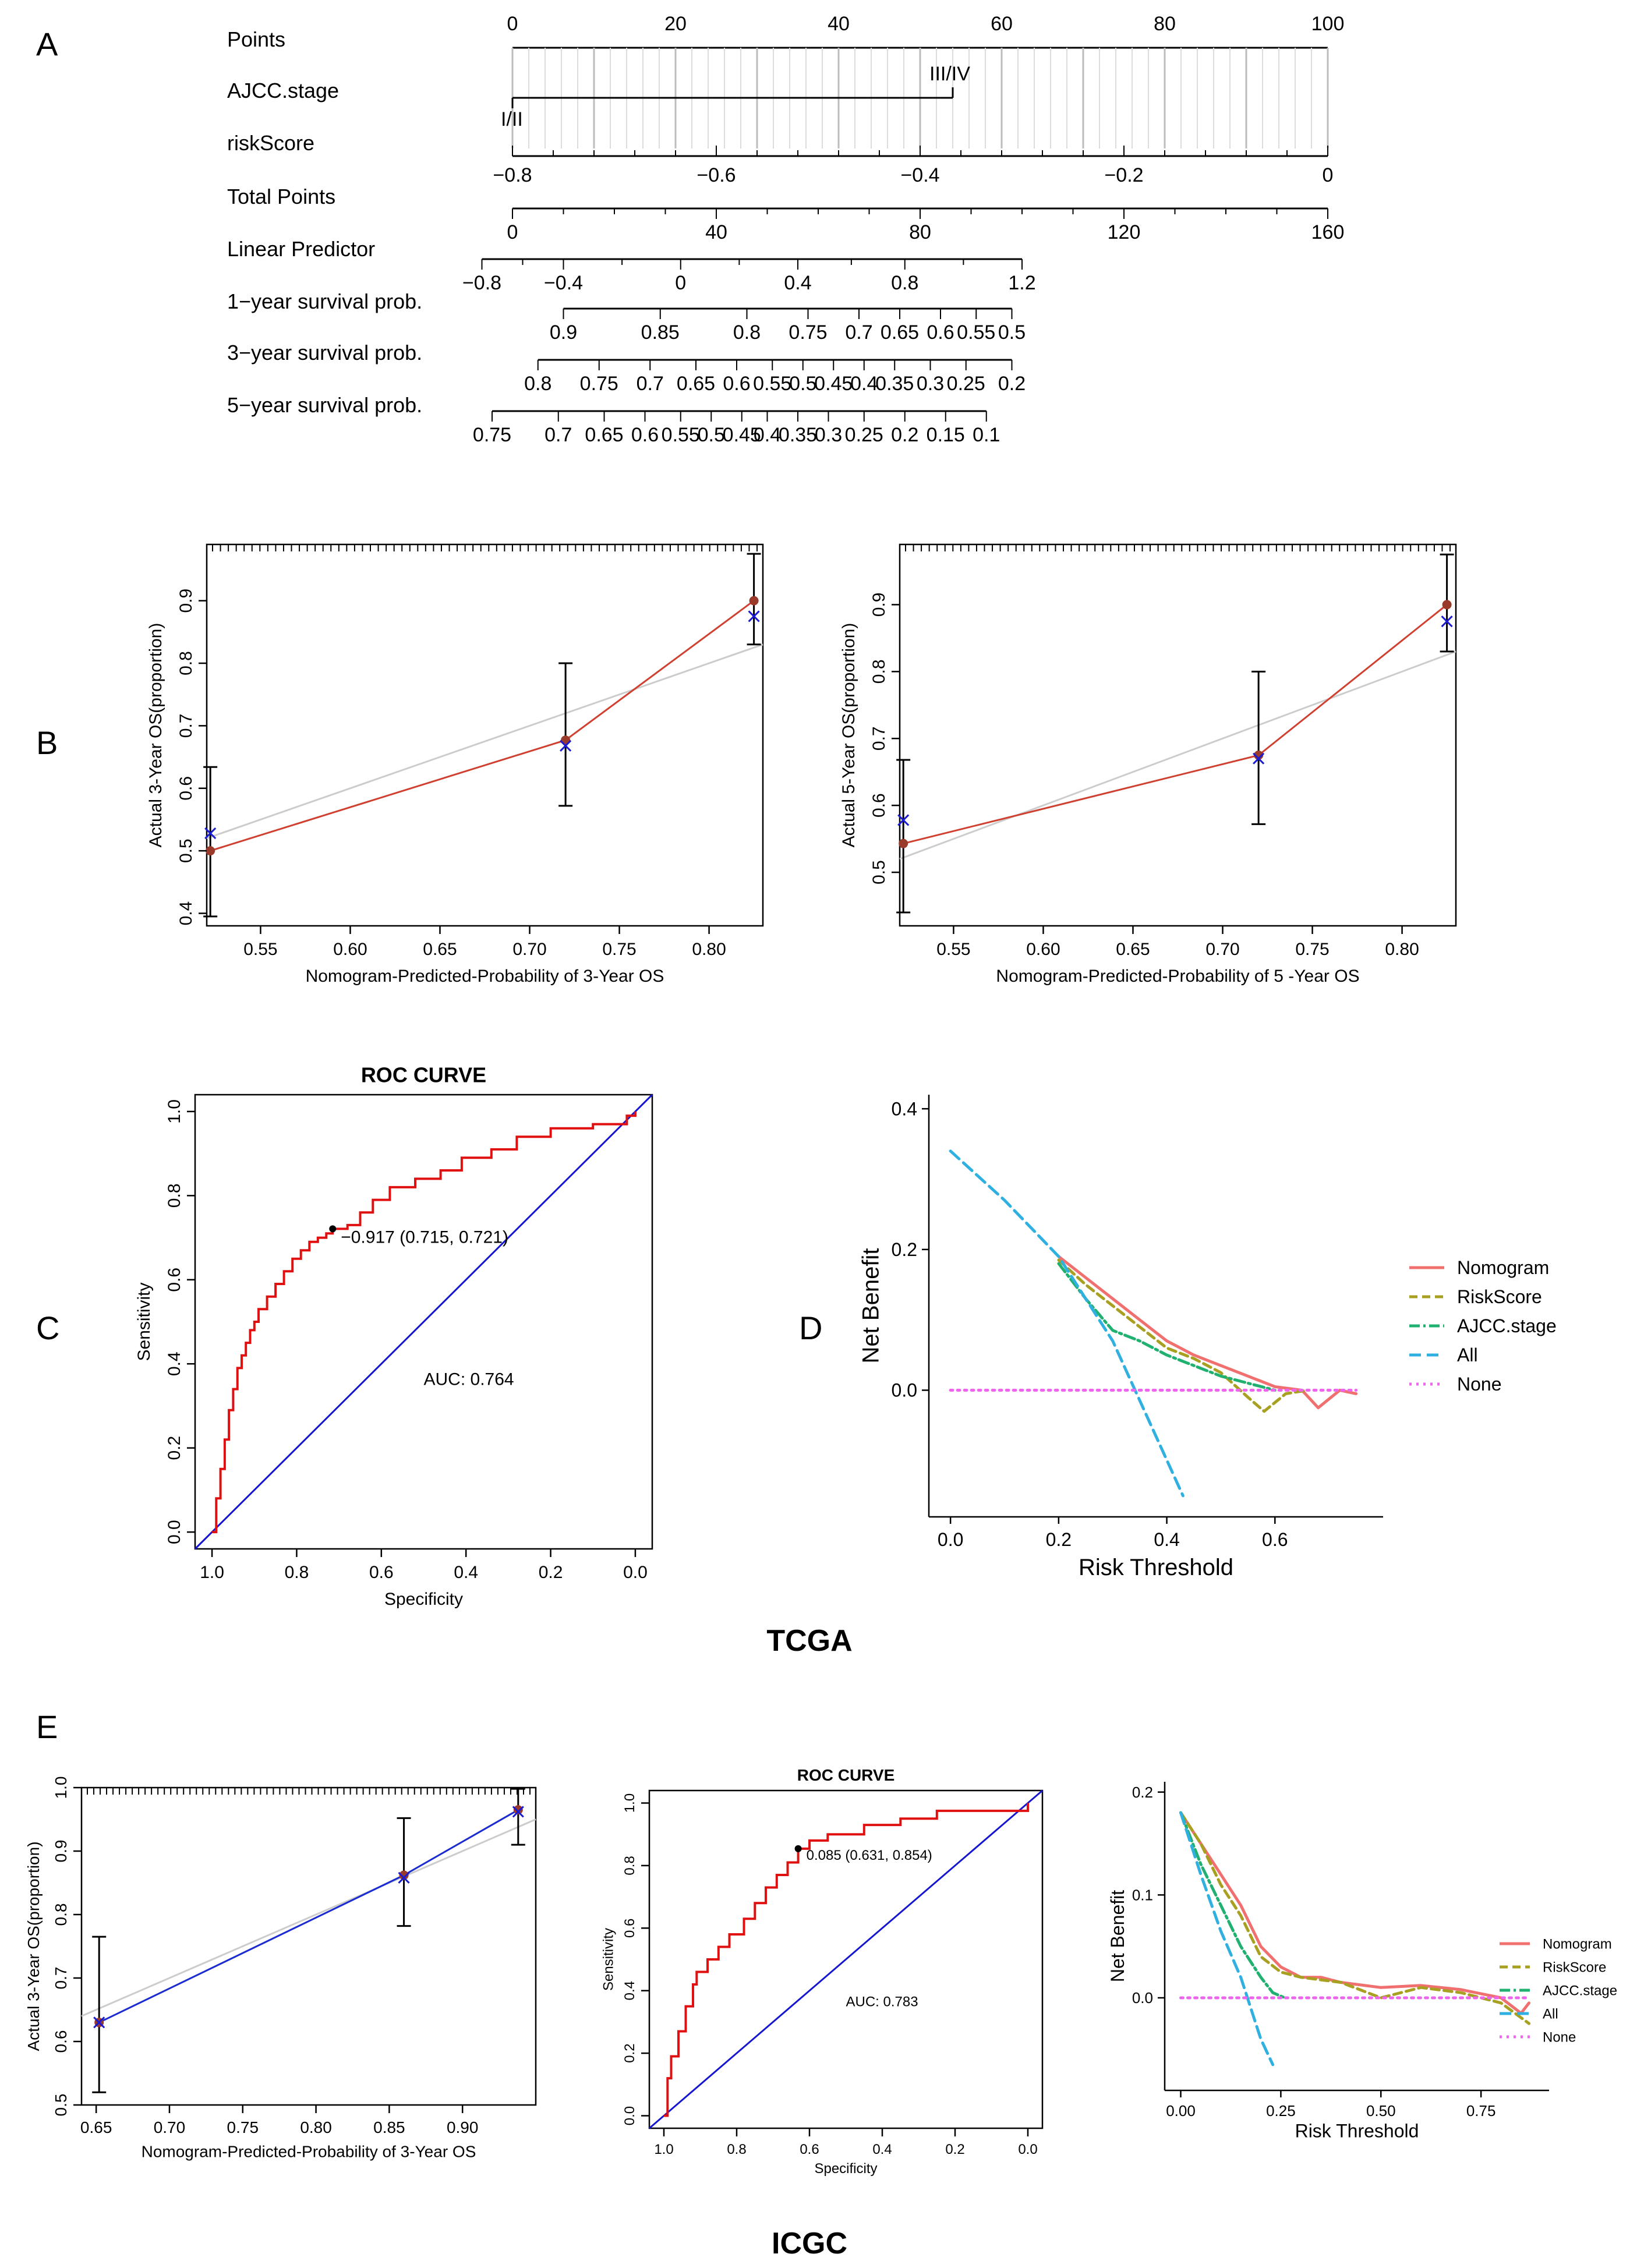  Describe the element at coordinates (712, 435) in the screenshot. I see `y5-tick-label: 0.5` at that location.